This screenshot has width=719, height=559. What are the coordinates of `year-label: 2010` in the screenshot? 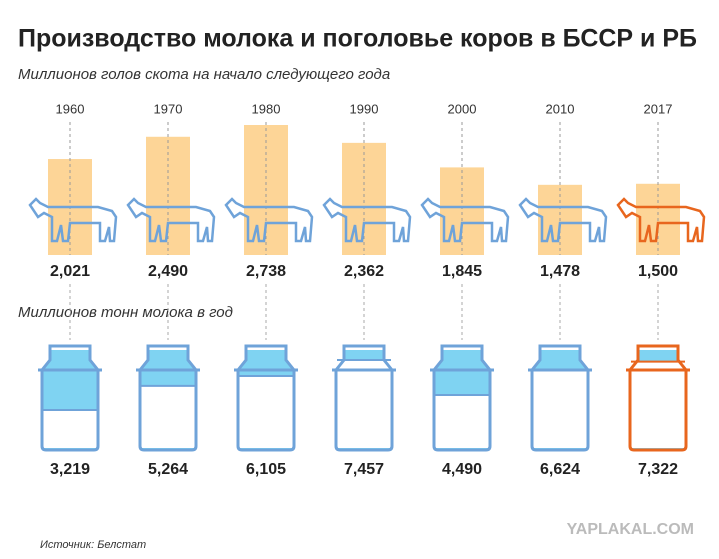 It's located at (560, 108).